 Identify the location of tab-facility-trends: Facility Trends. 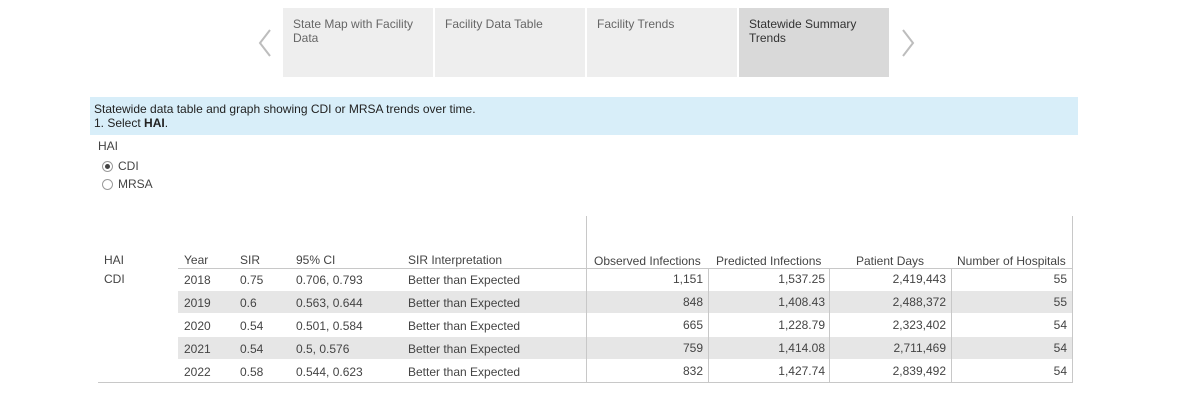
(662, 42).